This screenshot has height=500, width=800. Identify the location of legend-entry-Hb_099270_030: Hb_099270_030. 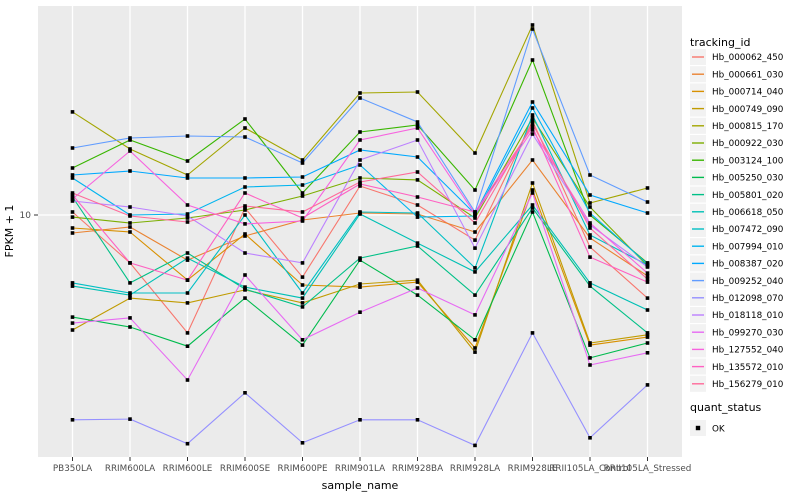
(737, 332).